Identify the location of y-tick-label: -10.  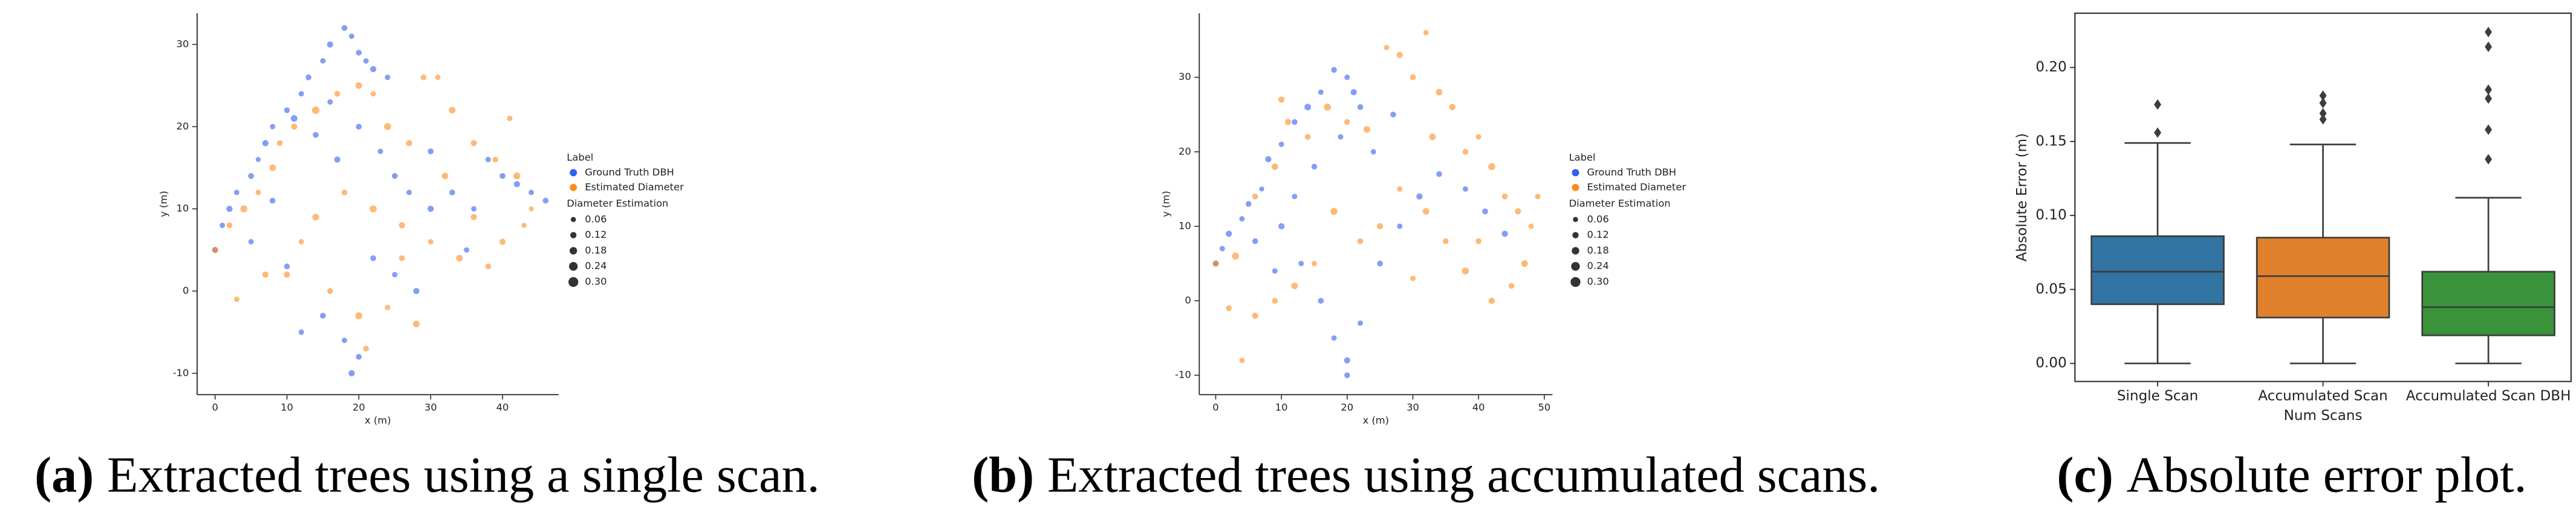
(181, 373).